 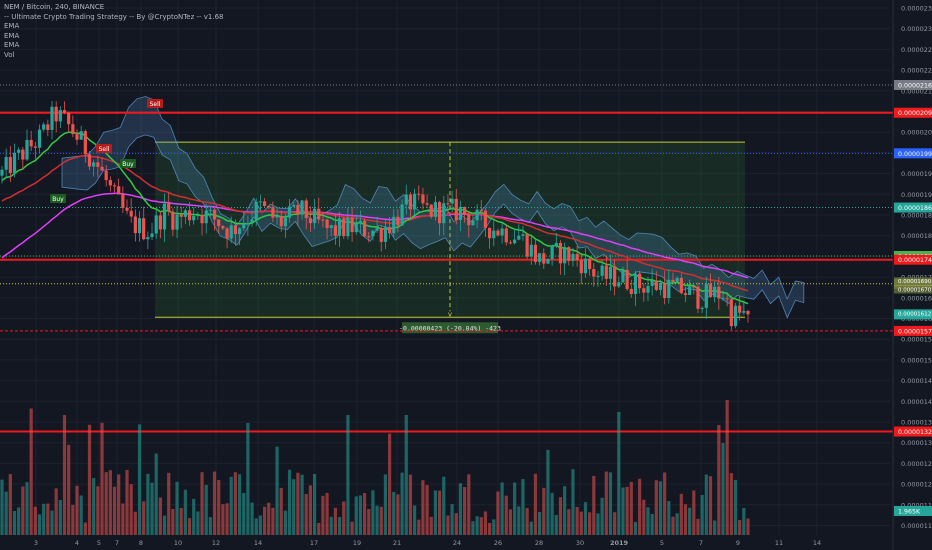 I want to click on y-tick-label: 0.00001800, so click(x=916, y=236).